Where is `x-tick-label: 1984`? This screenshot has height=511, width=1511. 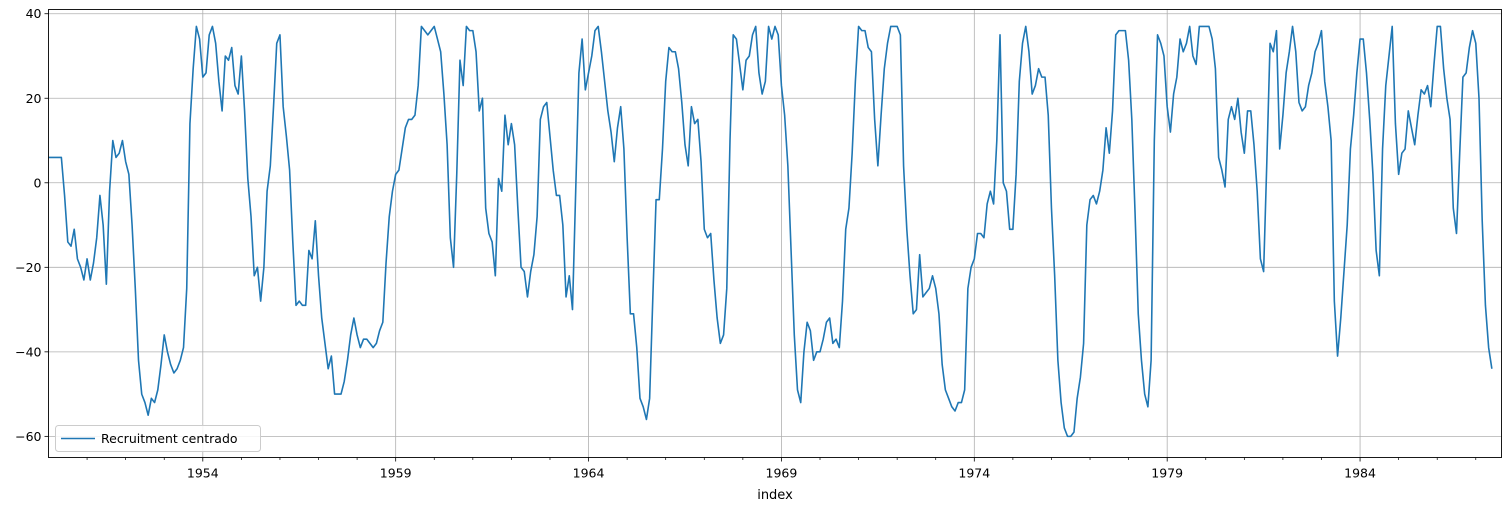 x-tick-label: 1984 is located at coordinates (1360, 473).